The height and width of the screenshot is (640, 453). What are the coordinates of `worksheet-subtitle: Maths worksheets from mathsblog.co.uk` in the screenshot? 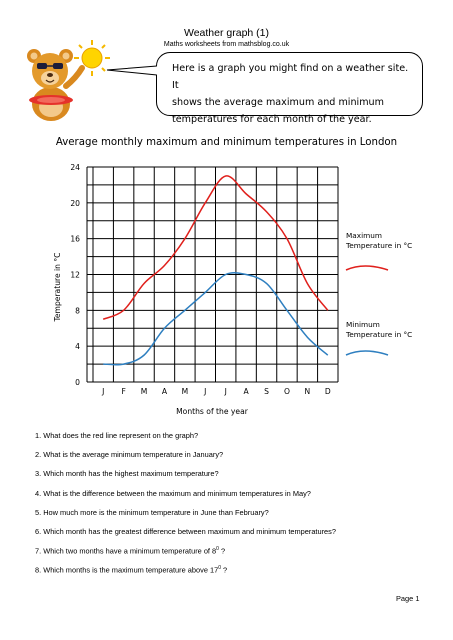 It's located at (226, 44).